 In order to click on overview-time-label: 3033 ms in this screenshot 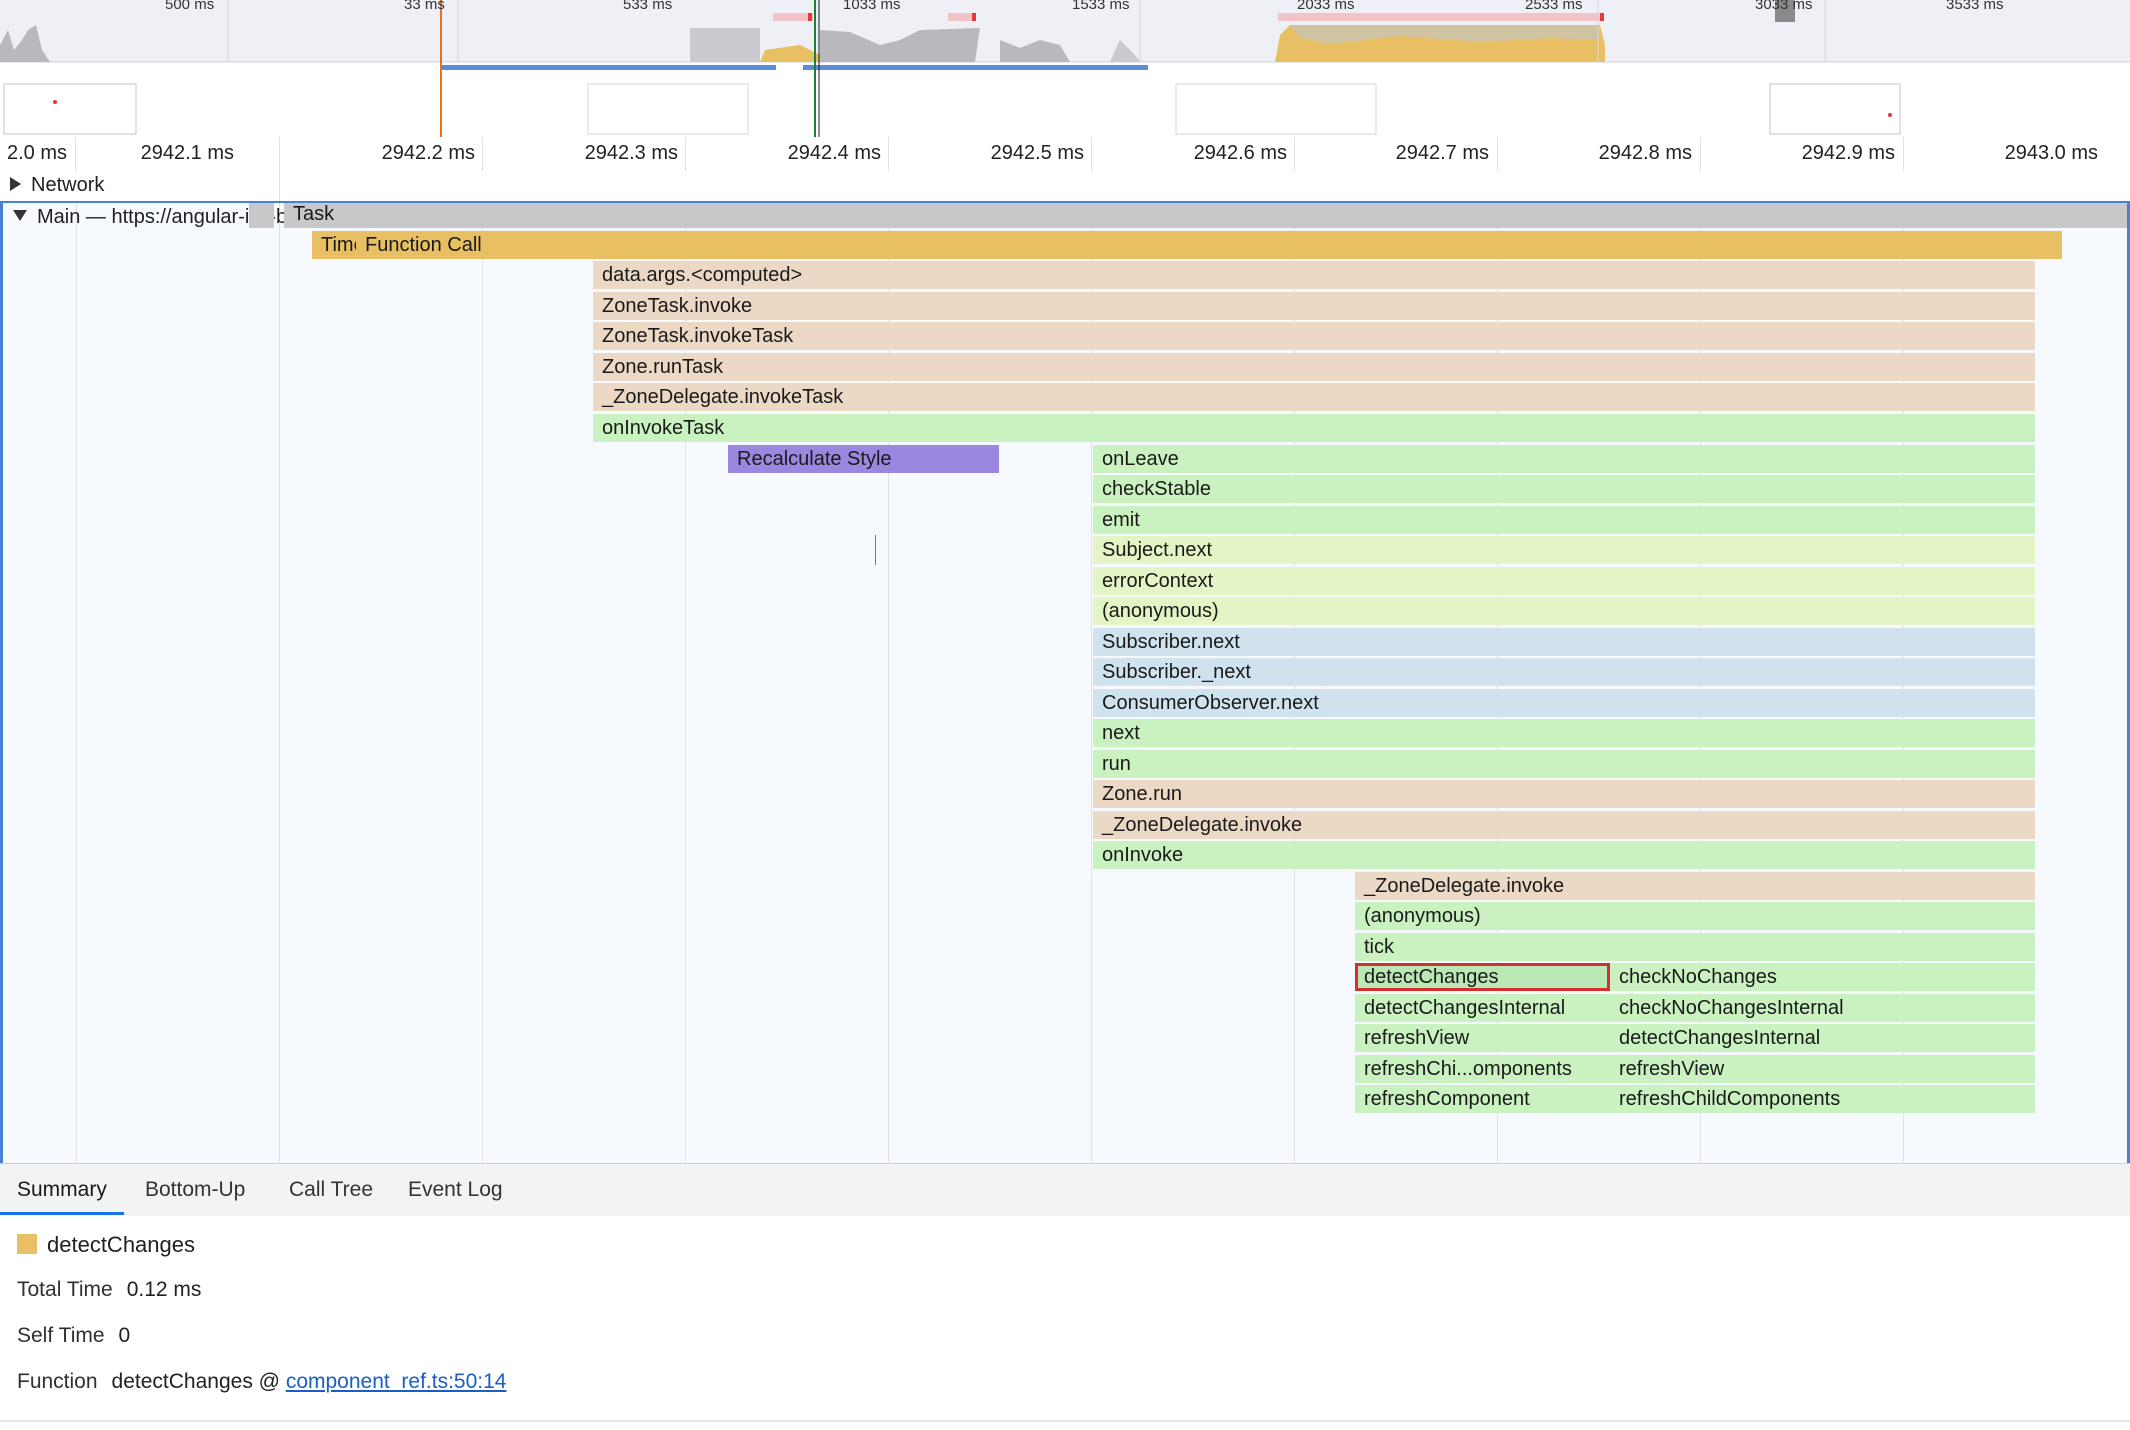, I will do `click(1784, 6)`.